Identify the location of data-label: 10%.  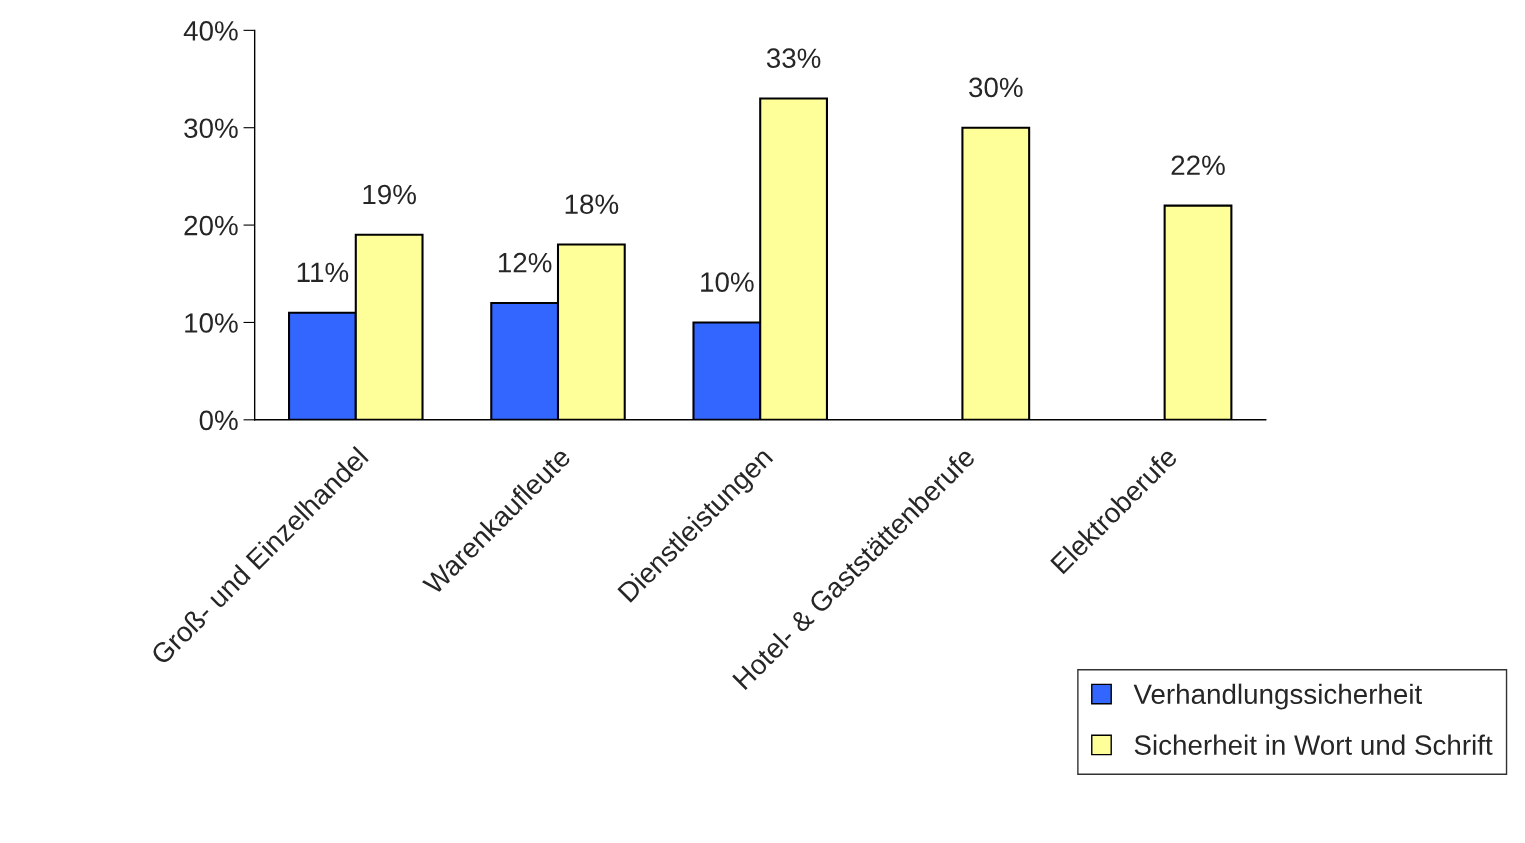
(727, 282).